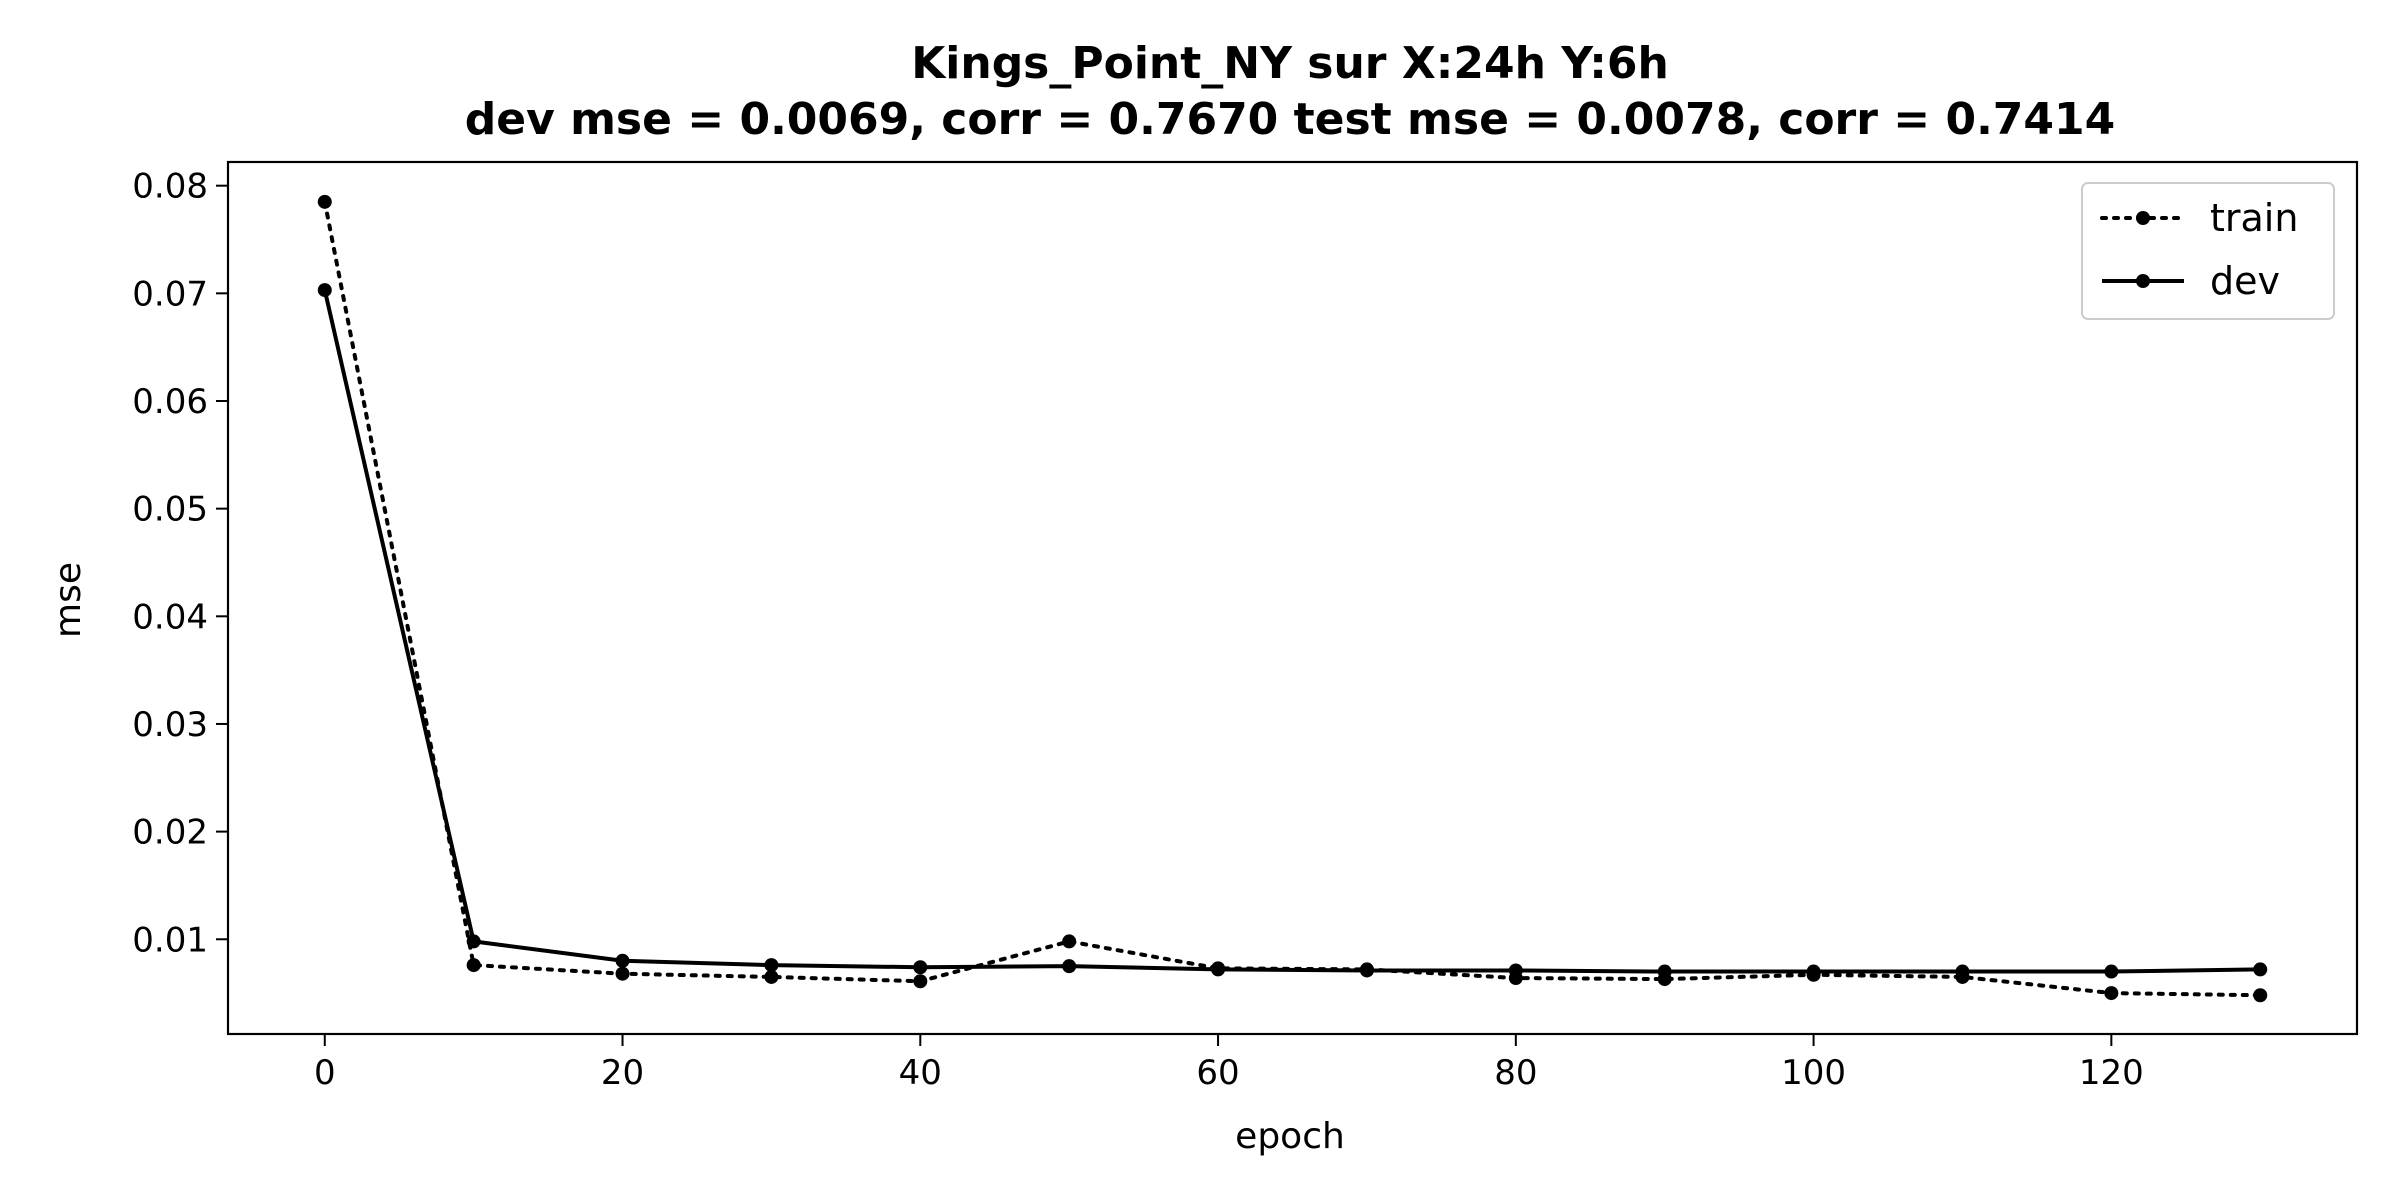 The height and width of the screenshot is (1200, 2400). Describe the element at coordinates (170, 617) in the screenshot. I see `y-tick-label: 0.04` at that location.